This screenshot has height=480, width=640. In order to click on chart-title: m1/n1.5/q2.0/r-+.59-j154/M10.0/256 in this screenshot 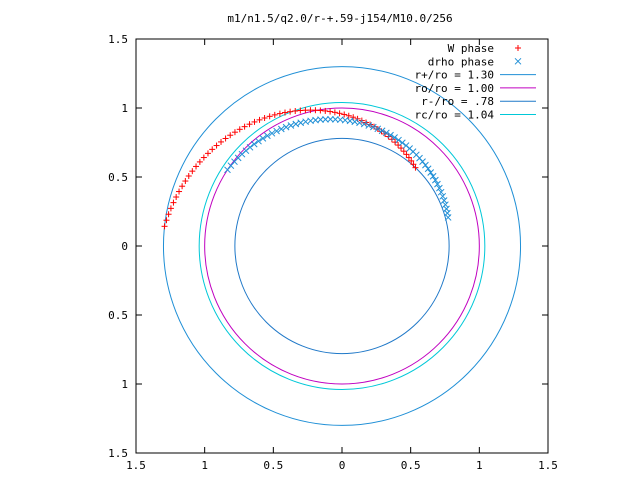, I will do `click(339, 18)`.